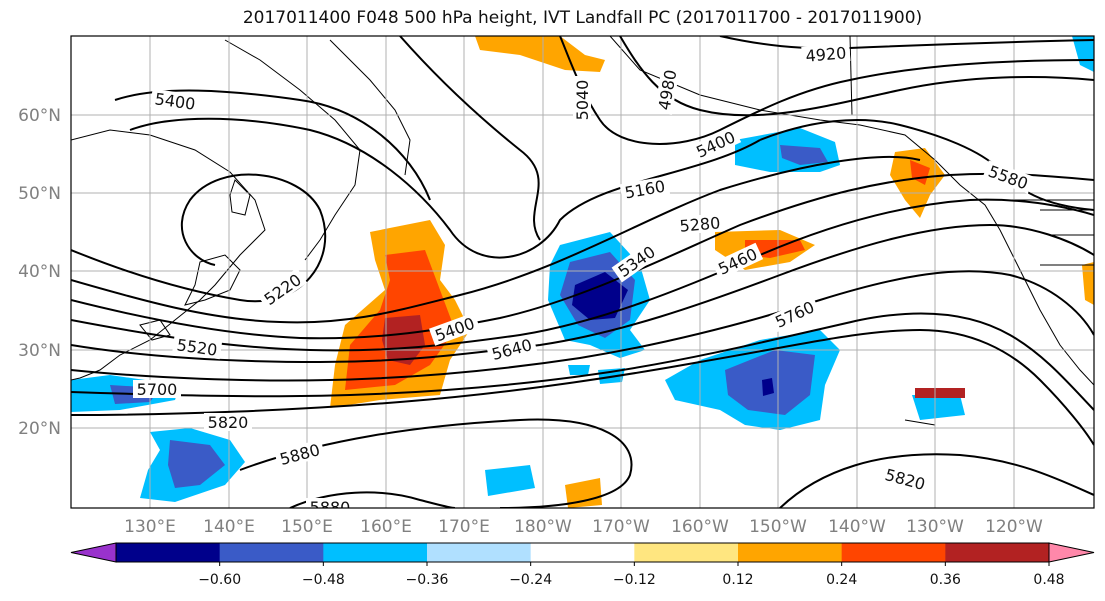 This screenshot has height=601, width=1105. I want to click on longitude-label: 170°E, so click(464, 527).